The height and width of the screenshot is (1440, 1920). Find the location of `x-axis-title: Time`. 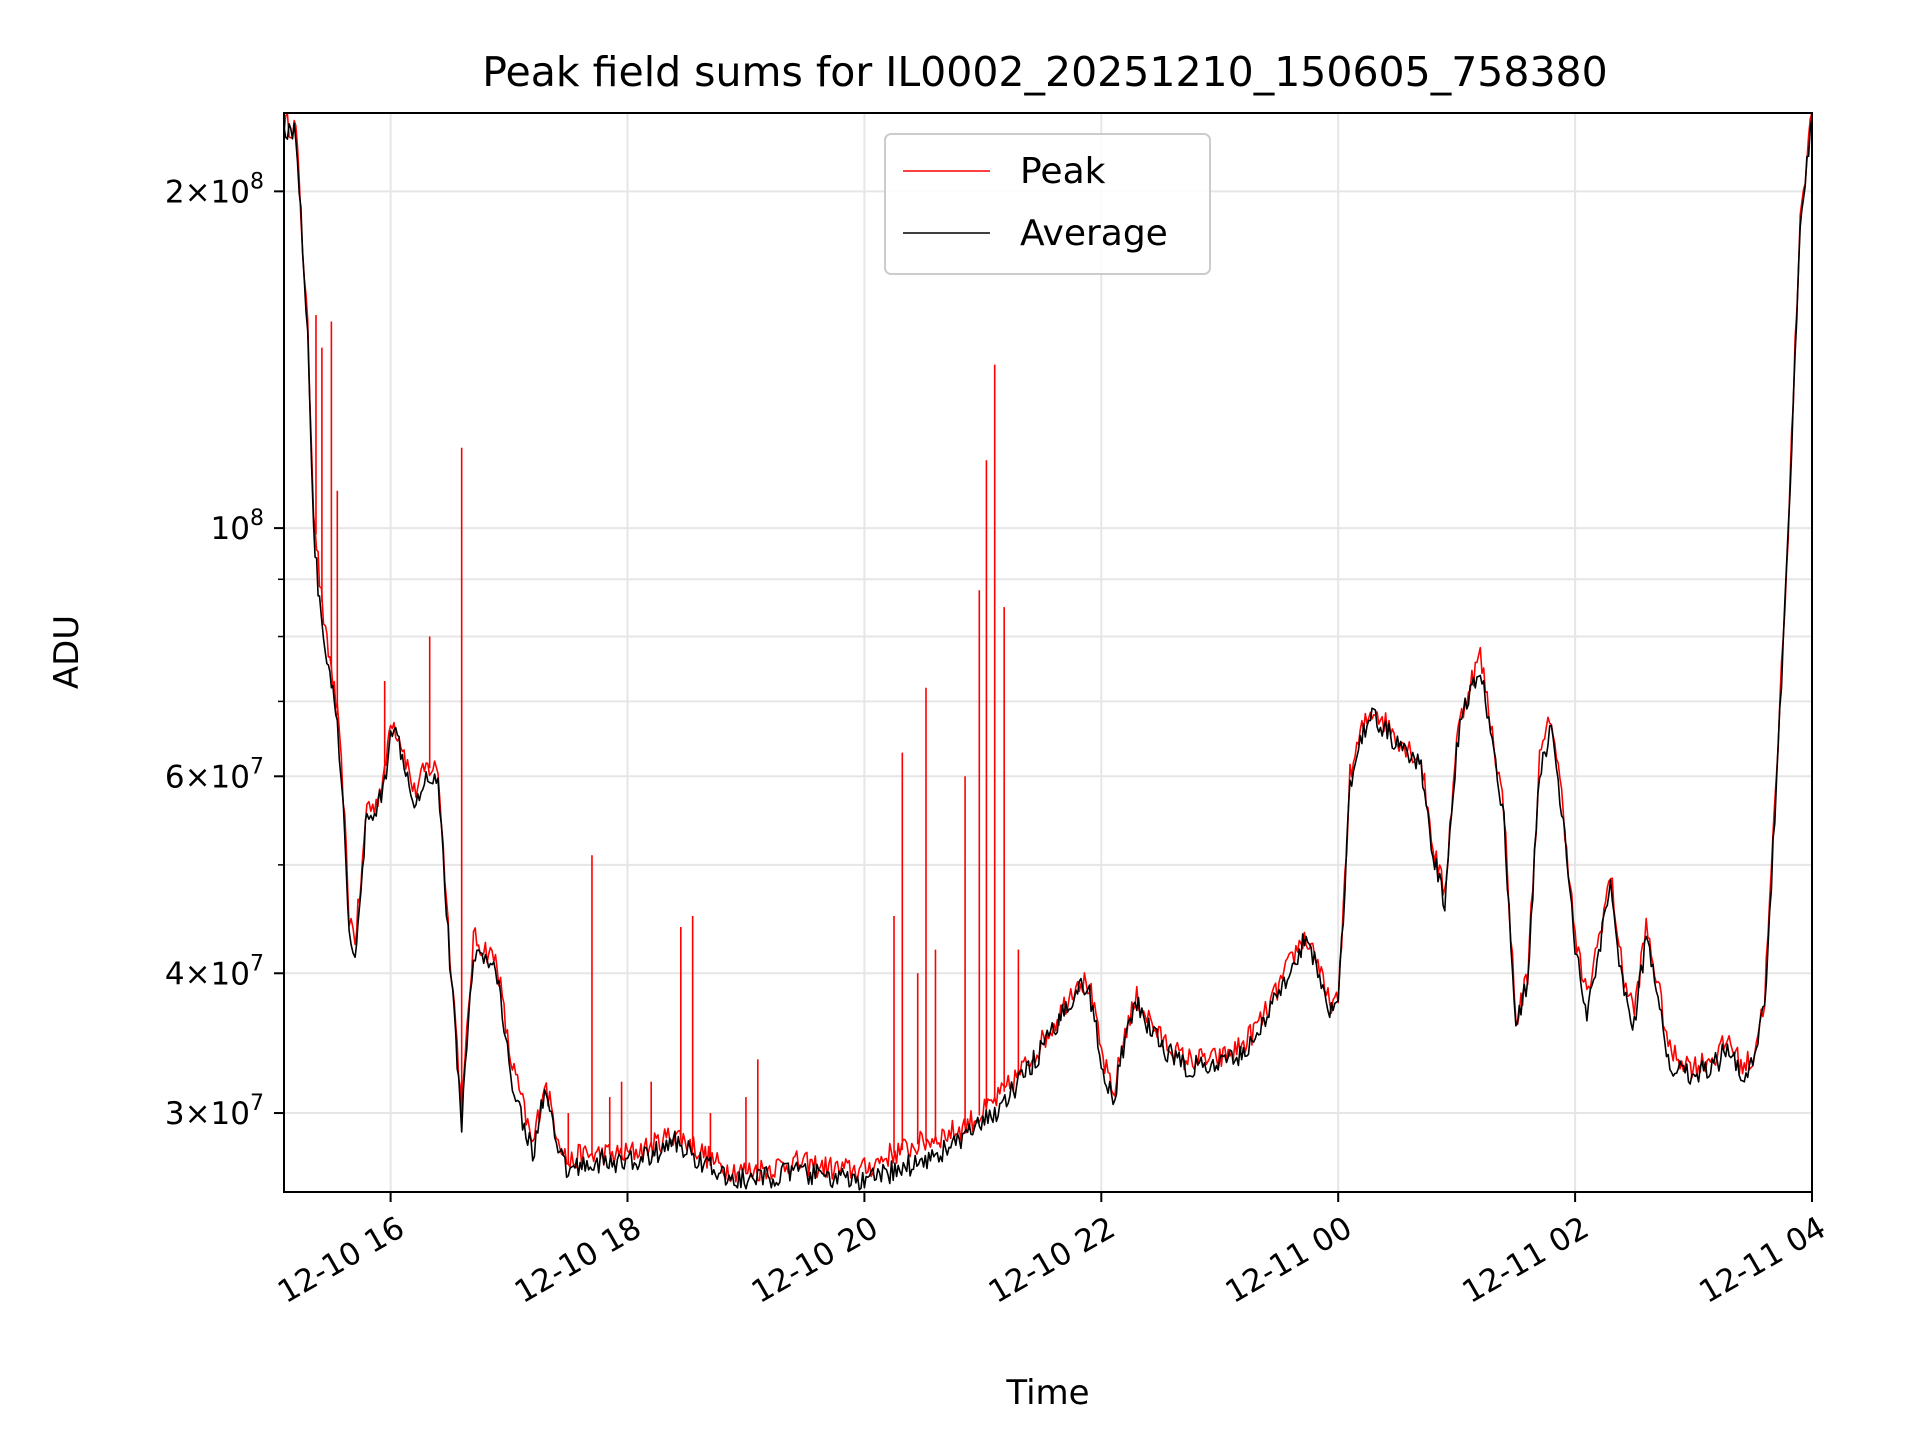

x-axis-title: Time is located at coordinates (1047, 1393).